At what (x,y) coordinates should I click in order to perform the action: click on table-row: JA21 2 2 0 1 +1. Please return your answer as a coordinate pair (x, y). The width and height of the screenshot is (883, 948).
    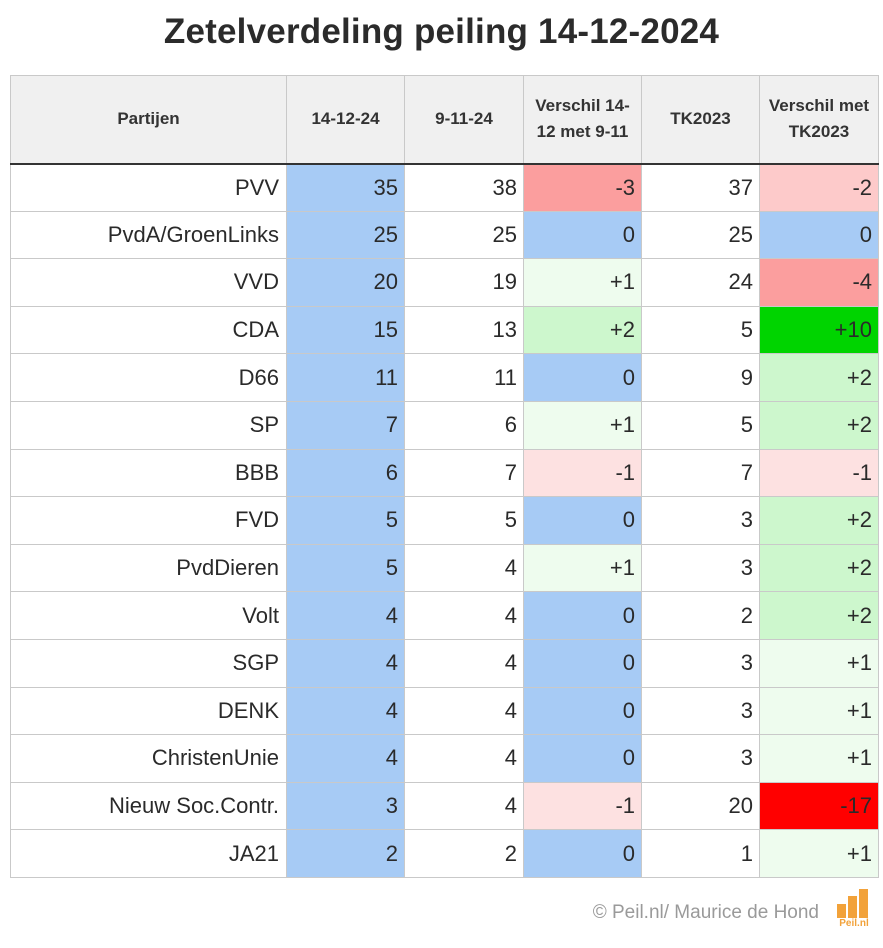
    Looking at the image, I should click on (444, 853).